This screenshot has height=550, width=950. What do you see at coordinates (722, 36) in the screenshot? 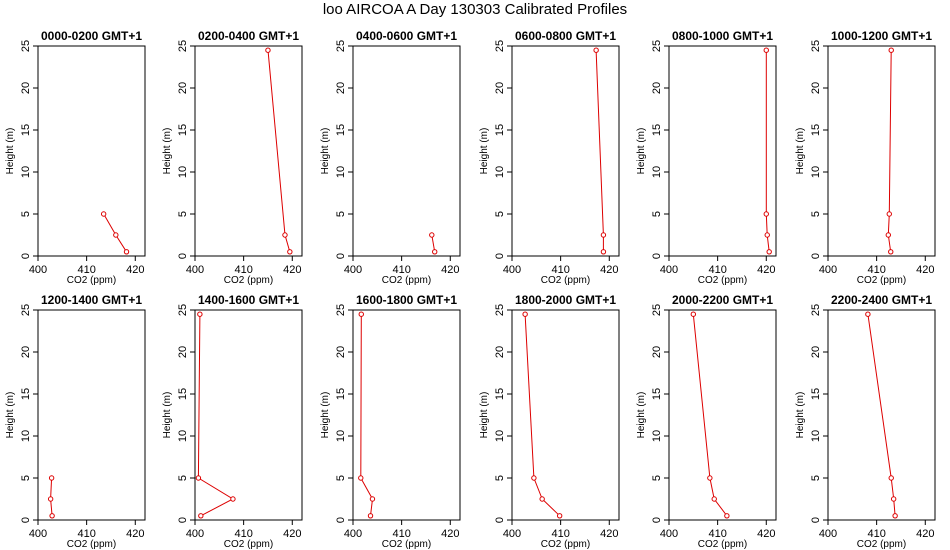
I see `panel-title: 0800-1000 GMT+1` at bounding box center [722, 36].